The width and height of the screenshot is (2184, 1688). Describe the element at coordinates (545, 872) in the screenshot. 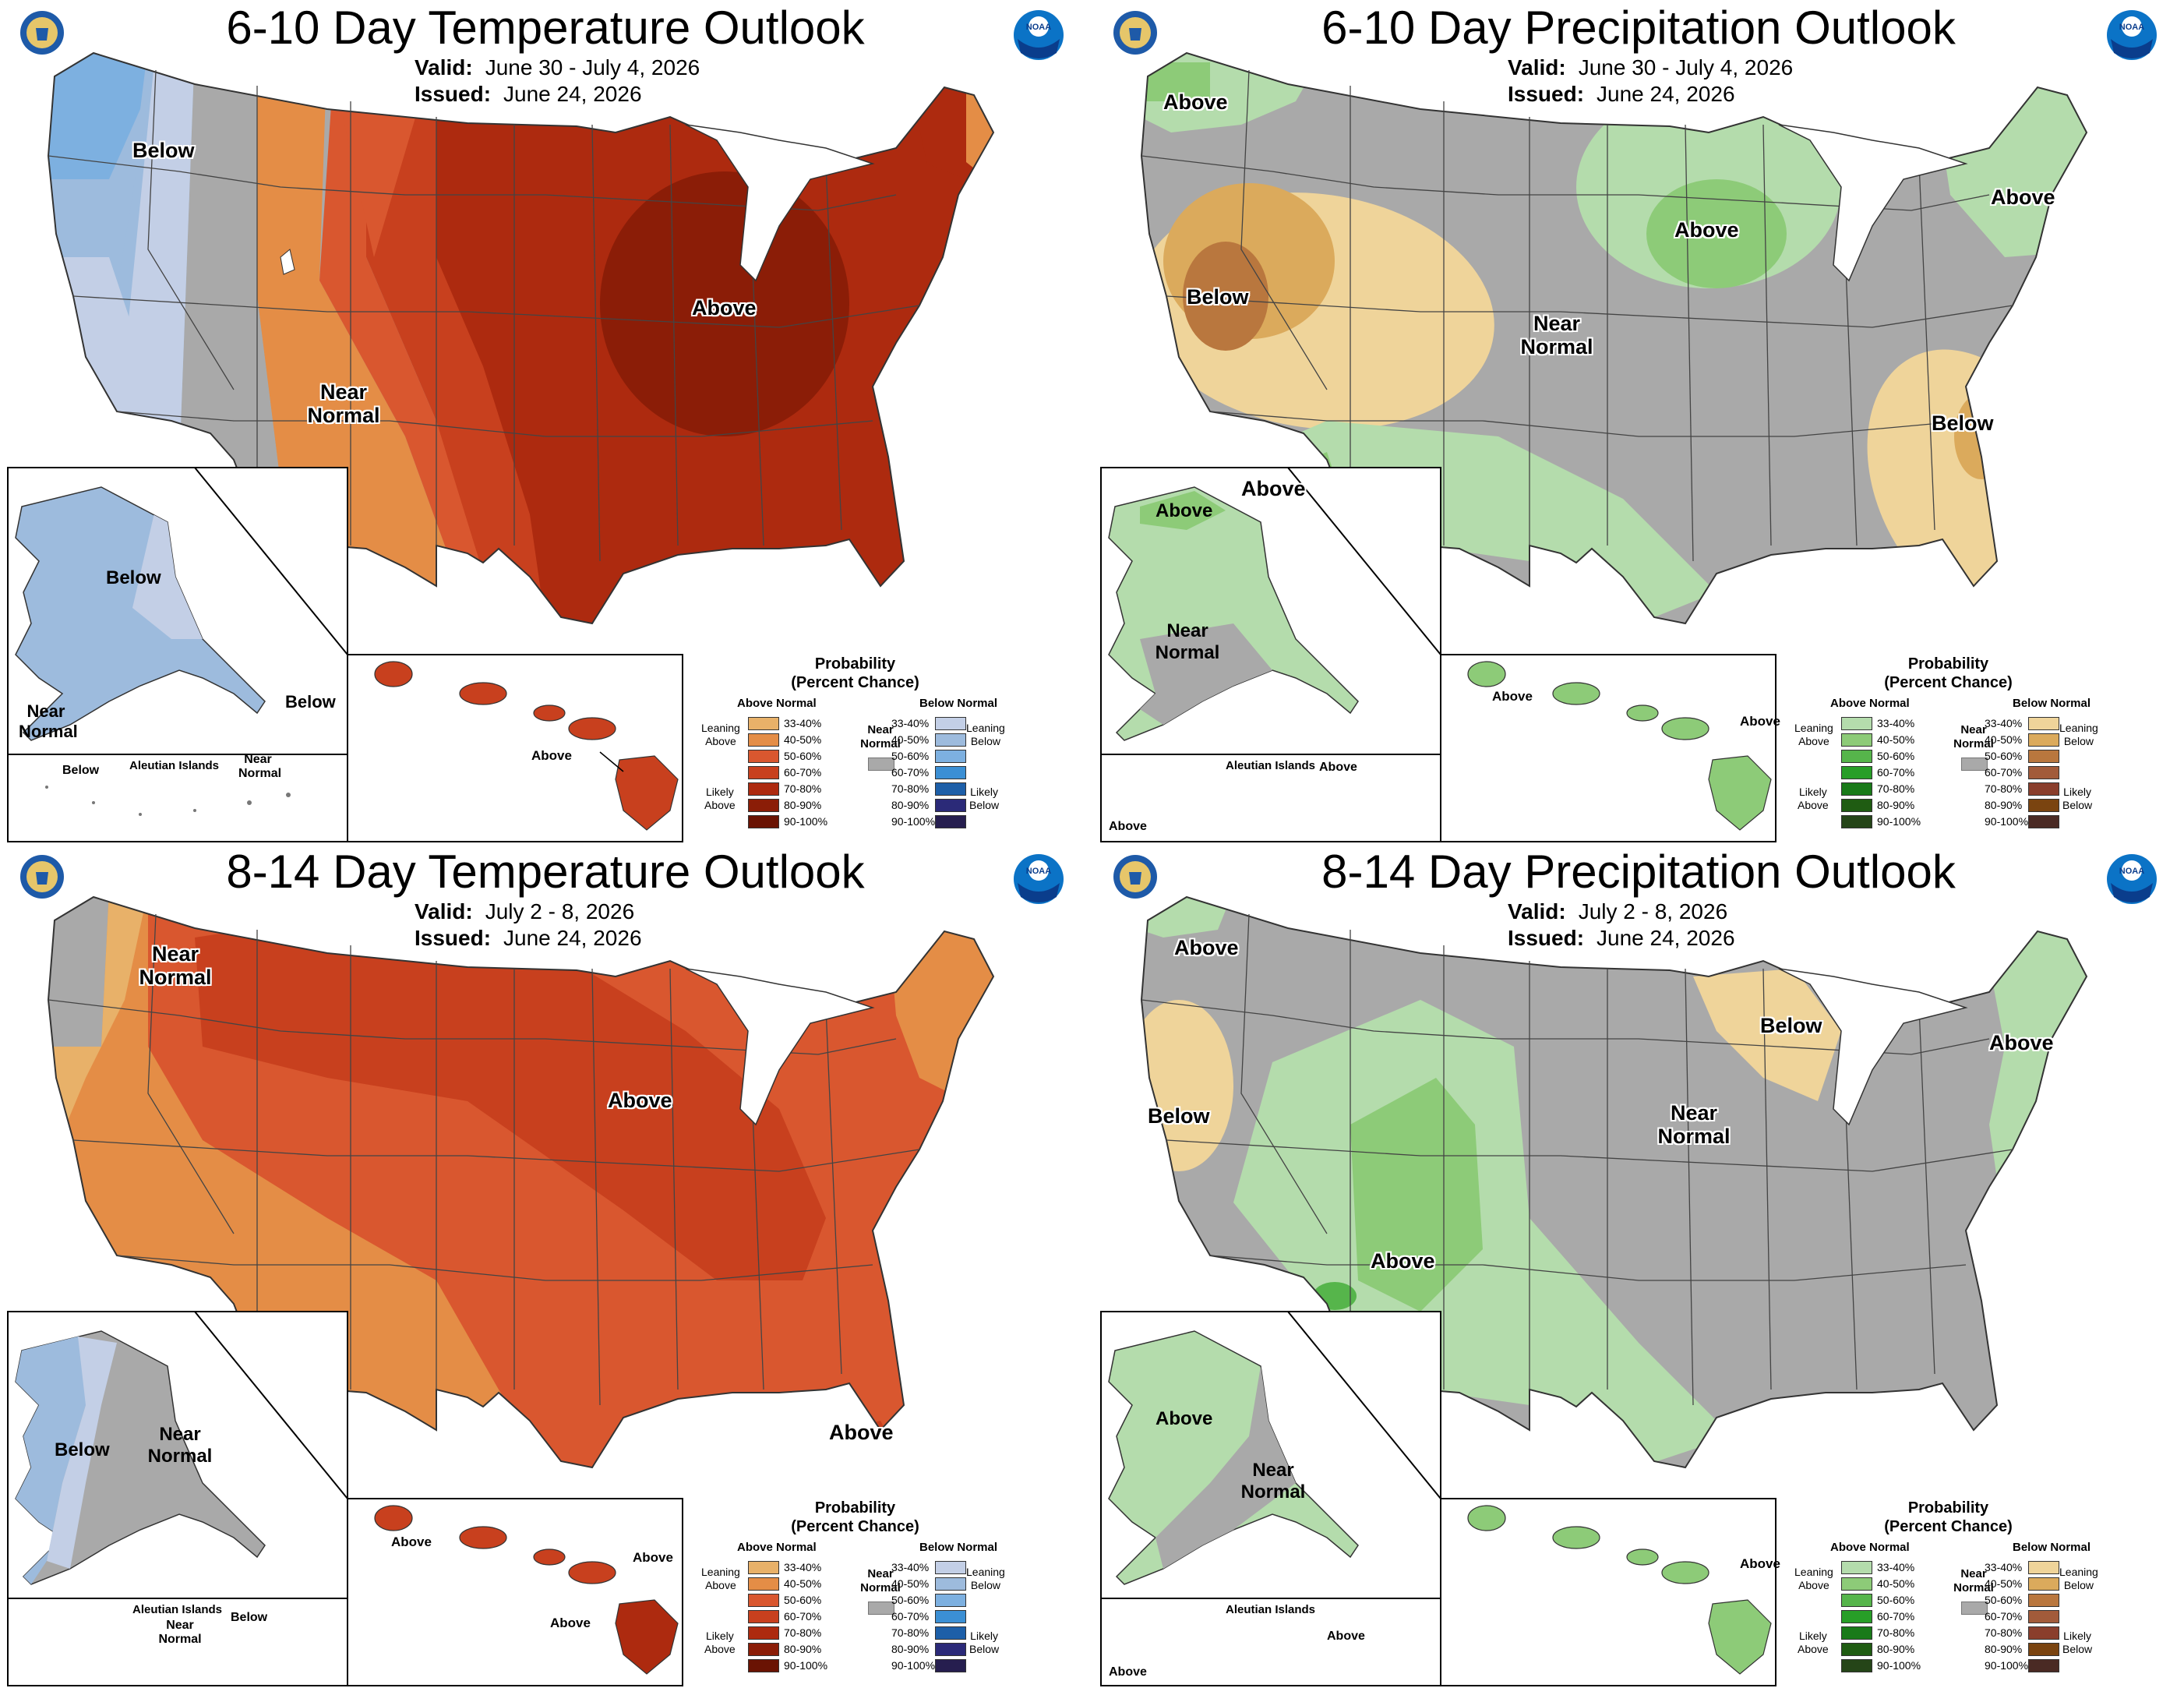

I see `panel-title: 8-14 Day Temperature Outlook` at that location.